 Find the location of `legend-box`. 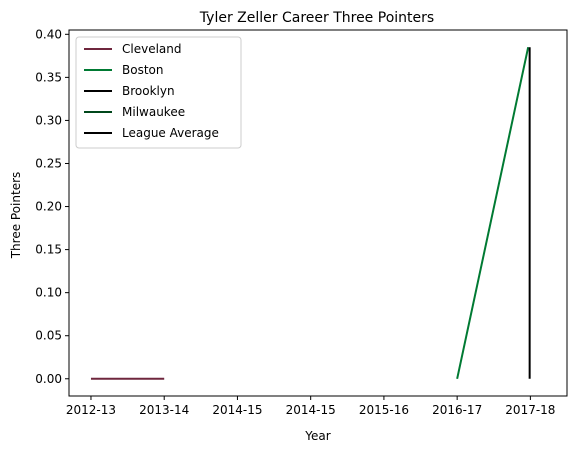

legend-box is located at coordinates (158, 92).